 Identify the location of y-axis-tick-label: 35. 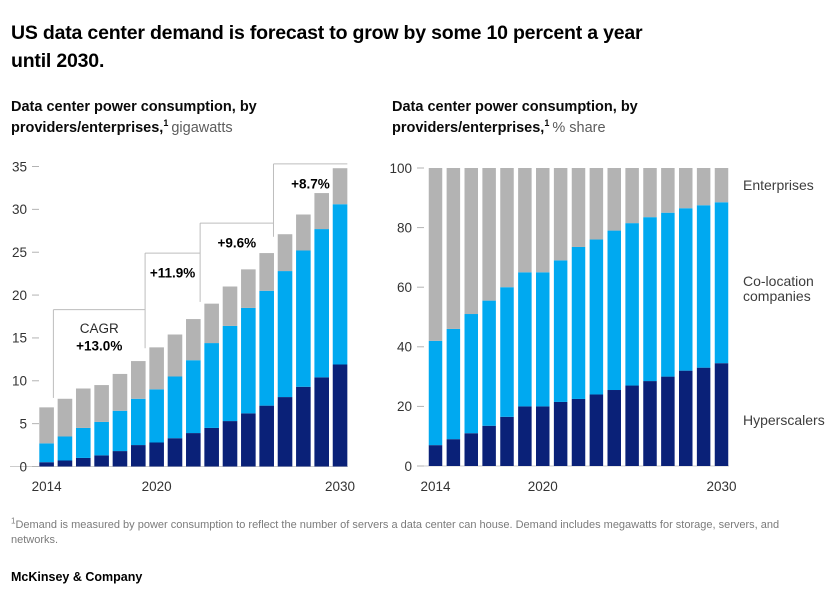
(19, 166).